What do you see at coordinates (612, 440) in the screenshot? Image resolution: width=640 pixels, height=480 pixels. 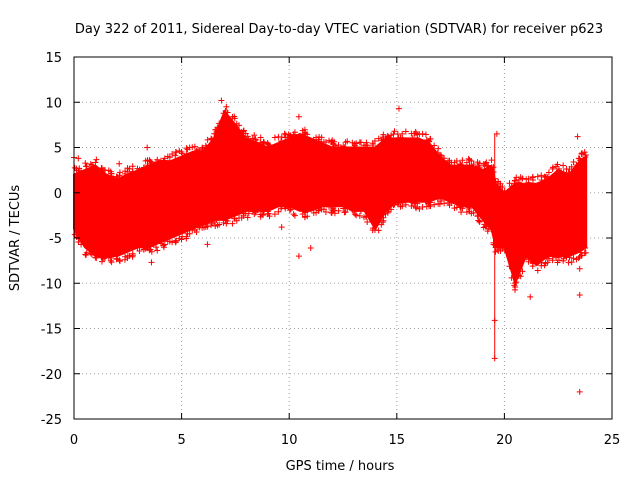 I see `x-tick-label: 25` at bounding box center [612, 440].